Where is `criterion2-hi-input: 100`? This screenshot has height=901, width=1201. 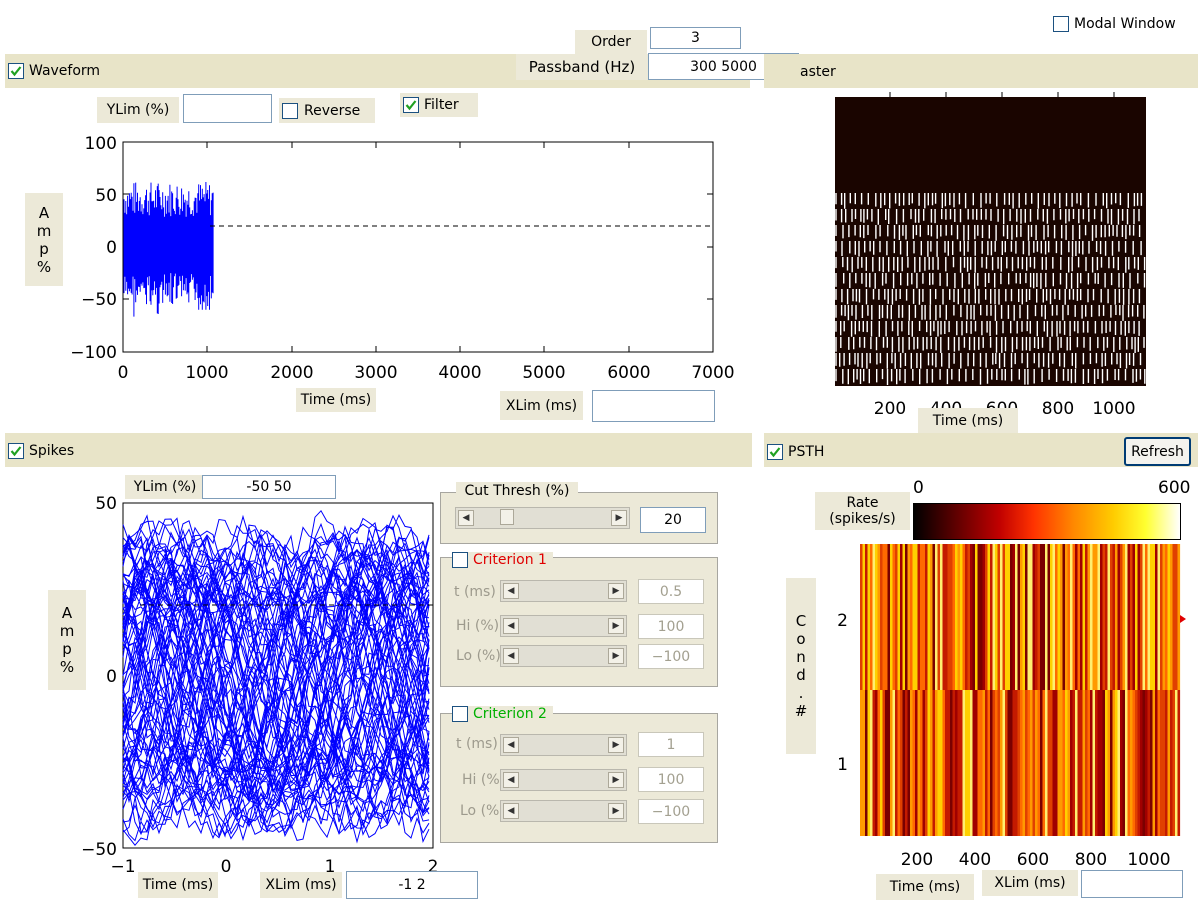
criterion2-hi-input: 100 is located at coordinates (671, 779).